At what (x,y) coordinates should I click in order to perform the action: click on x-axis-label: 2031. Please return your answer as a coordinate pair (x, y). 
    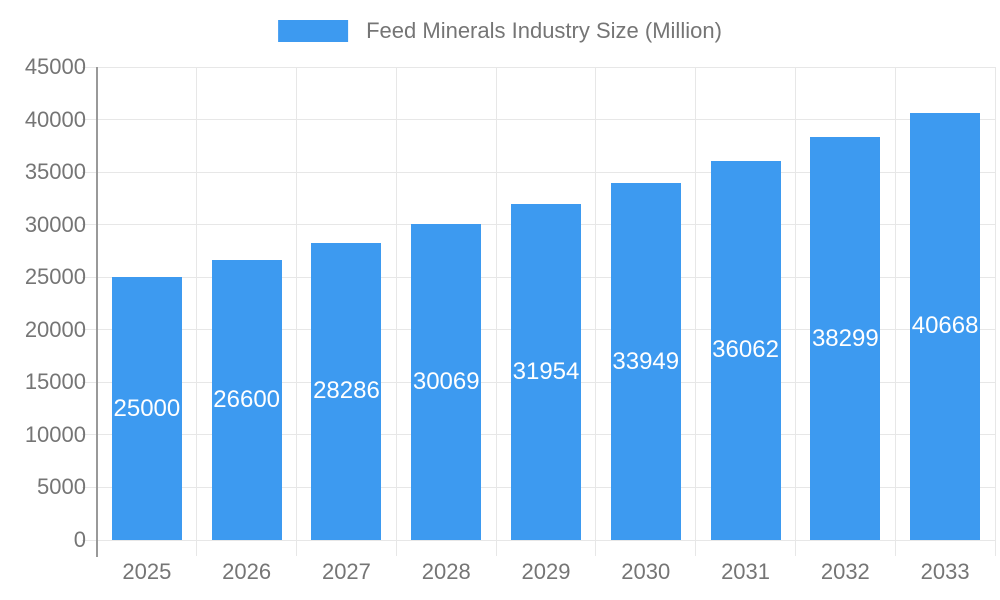
    Looking at the image, I should click on (746, 571).